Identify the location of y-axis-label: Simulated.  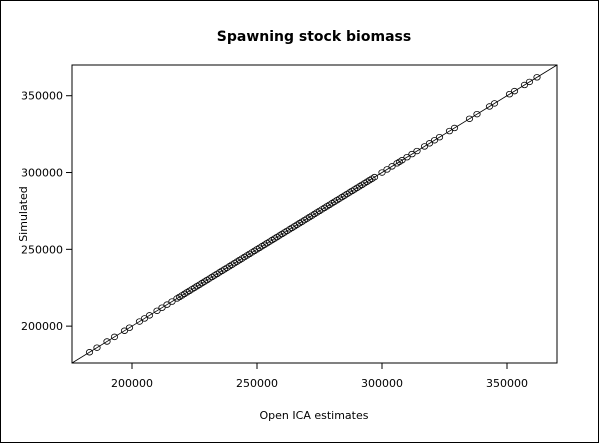
(23, 214).